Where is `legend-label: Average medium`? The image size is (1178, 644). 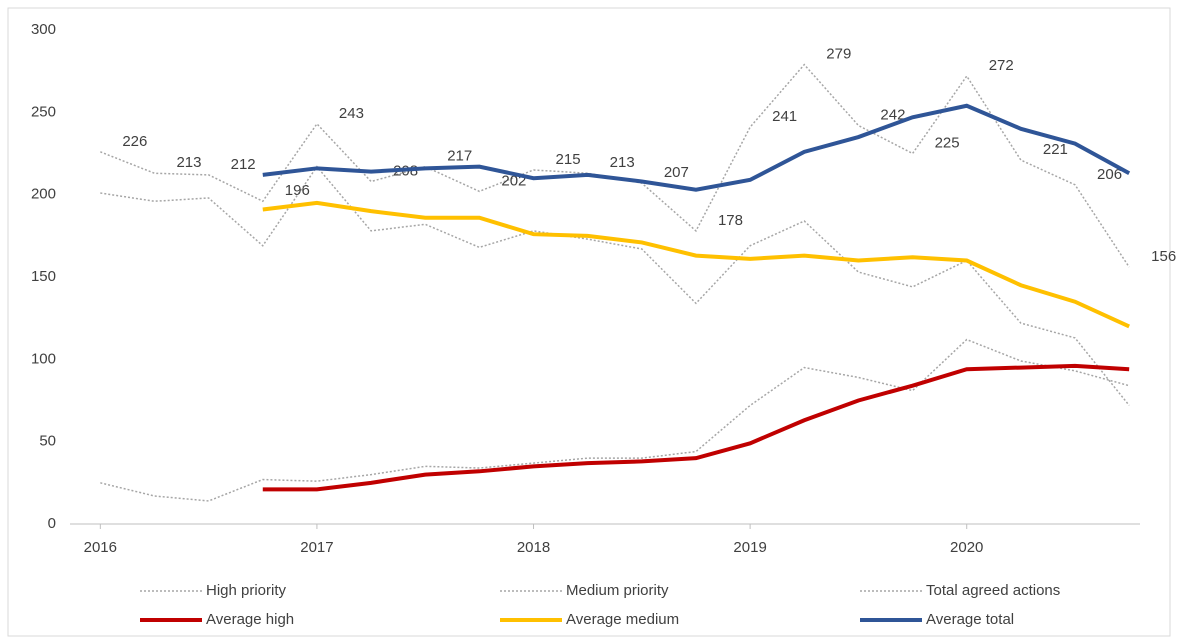 legend-label: Average medium is located at coordinates (622, 619).